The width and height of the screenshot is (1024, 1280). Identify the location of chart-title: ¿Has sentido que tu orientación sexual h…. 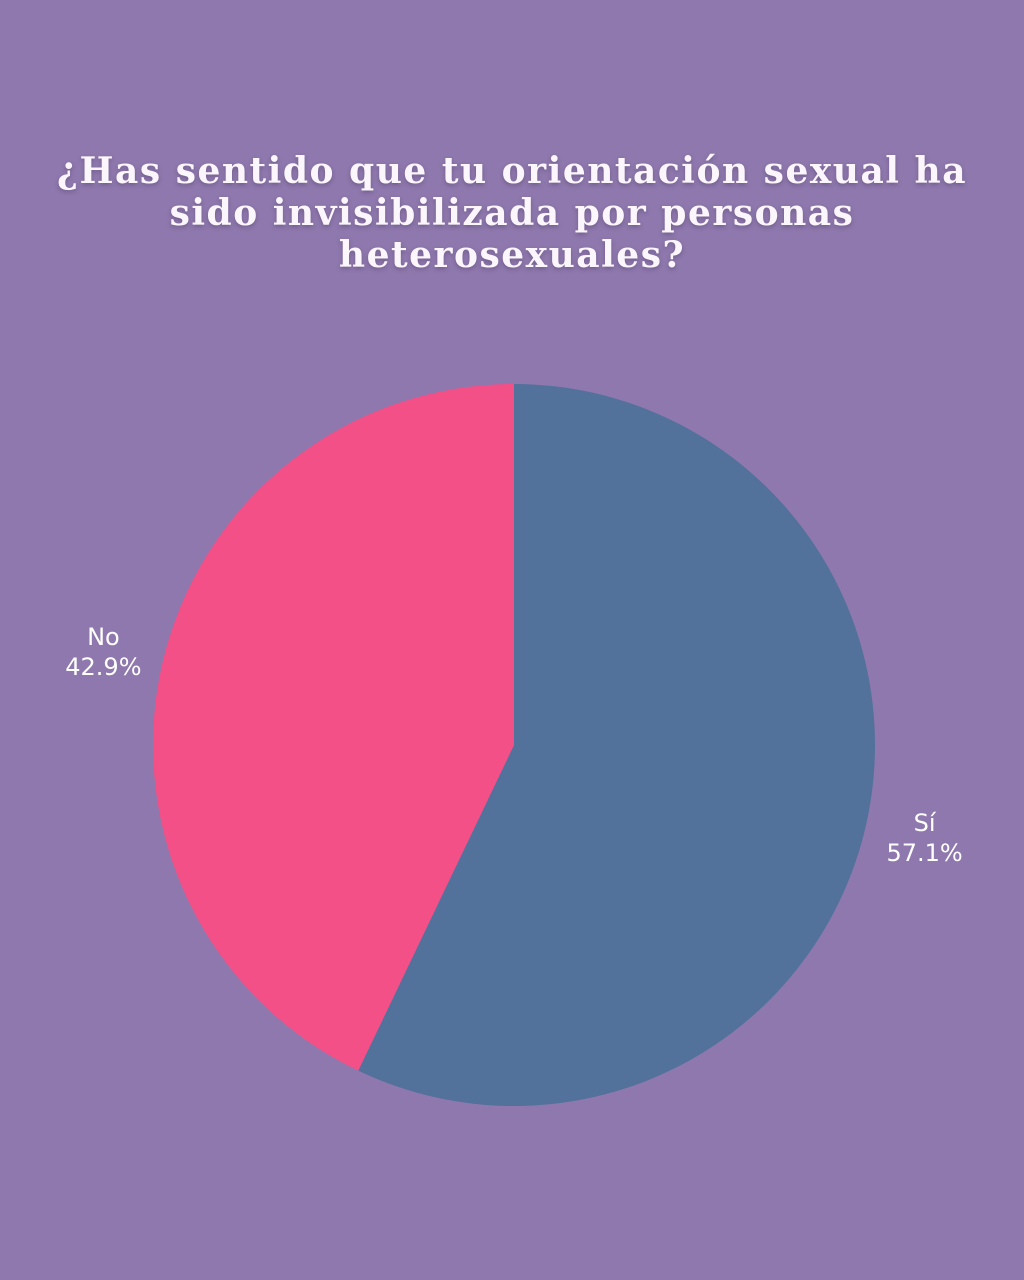
(512, 213).